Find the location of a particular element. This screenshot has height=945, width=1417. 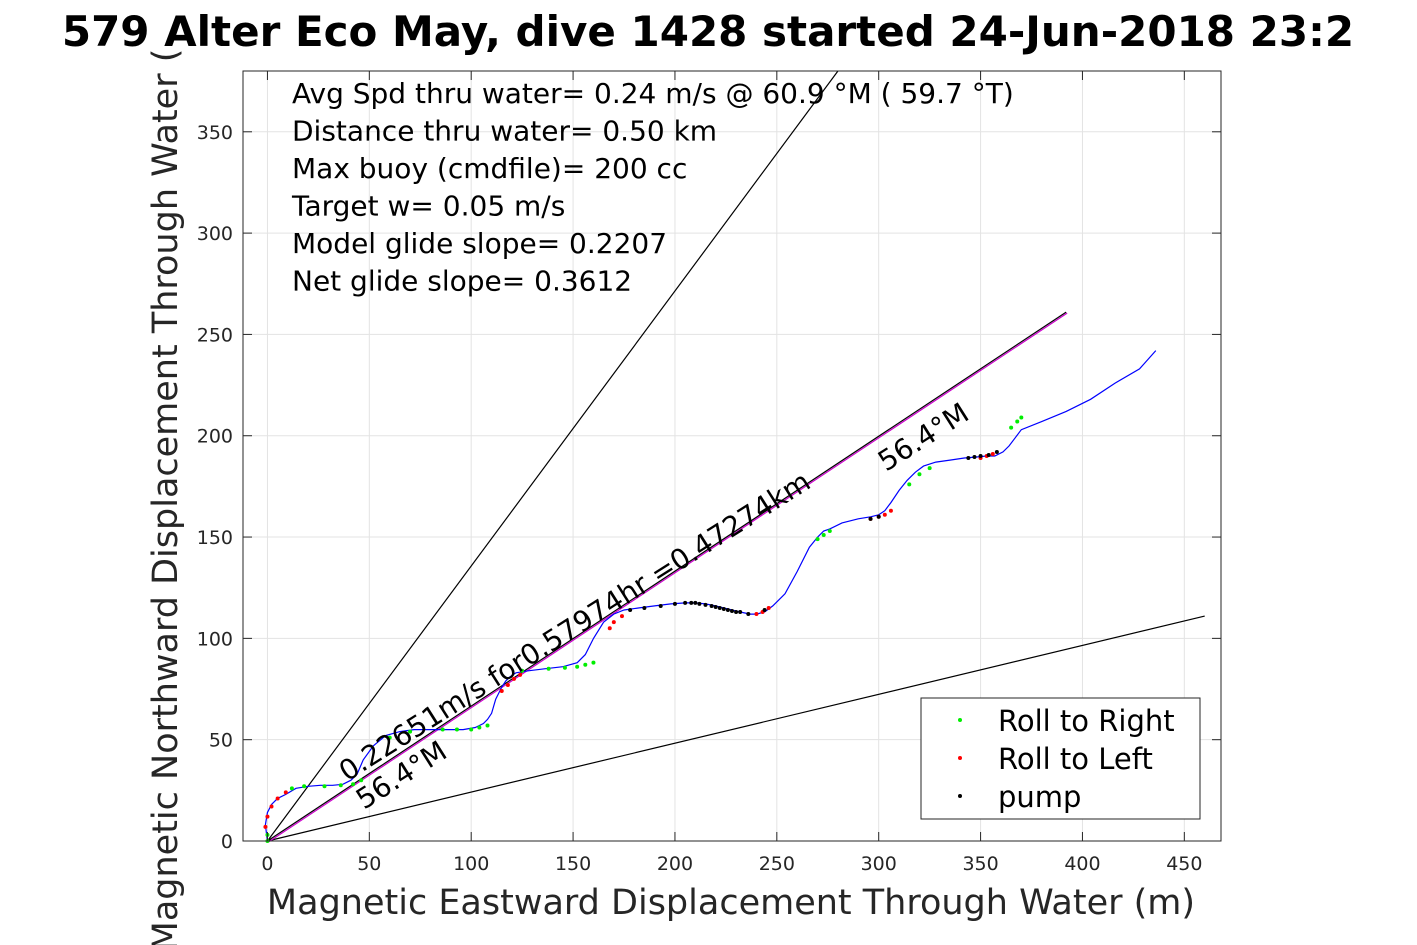

legend-box is located at coordinates (1060, 758).